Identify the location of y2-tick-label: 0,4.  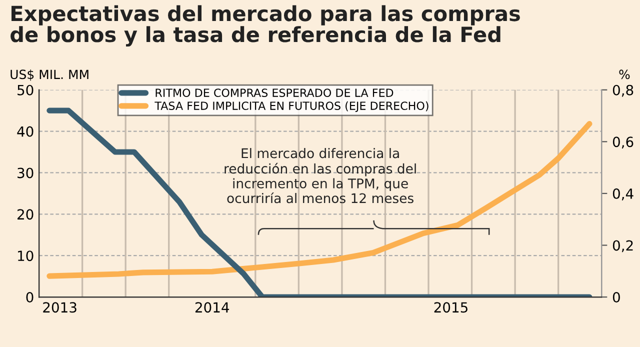
(623, 194).